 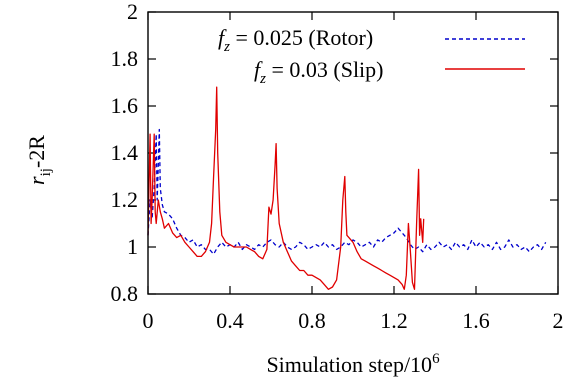 What do you see at coordinates (39, 160) in the screenshot?
I see `y-axis-label: rij-2R` at bounding box center [39, 160].